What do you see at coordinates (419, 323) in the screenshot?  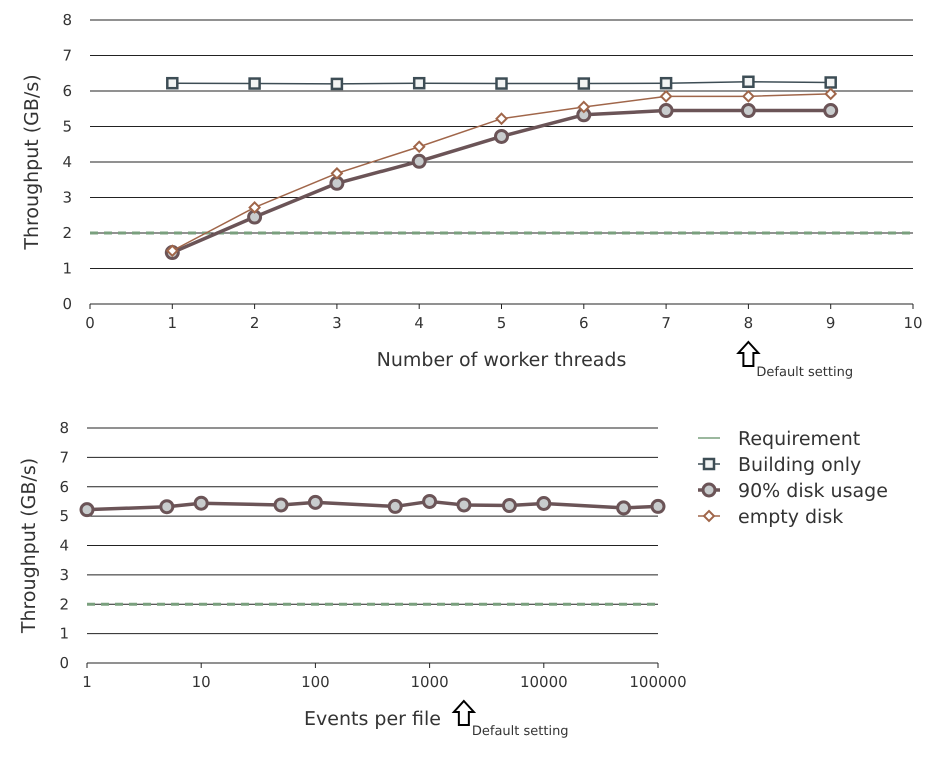 I see `x-tick-label: 4` at bounding box center [419, 323].